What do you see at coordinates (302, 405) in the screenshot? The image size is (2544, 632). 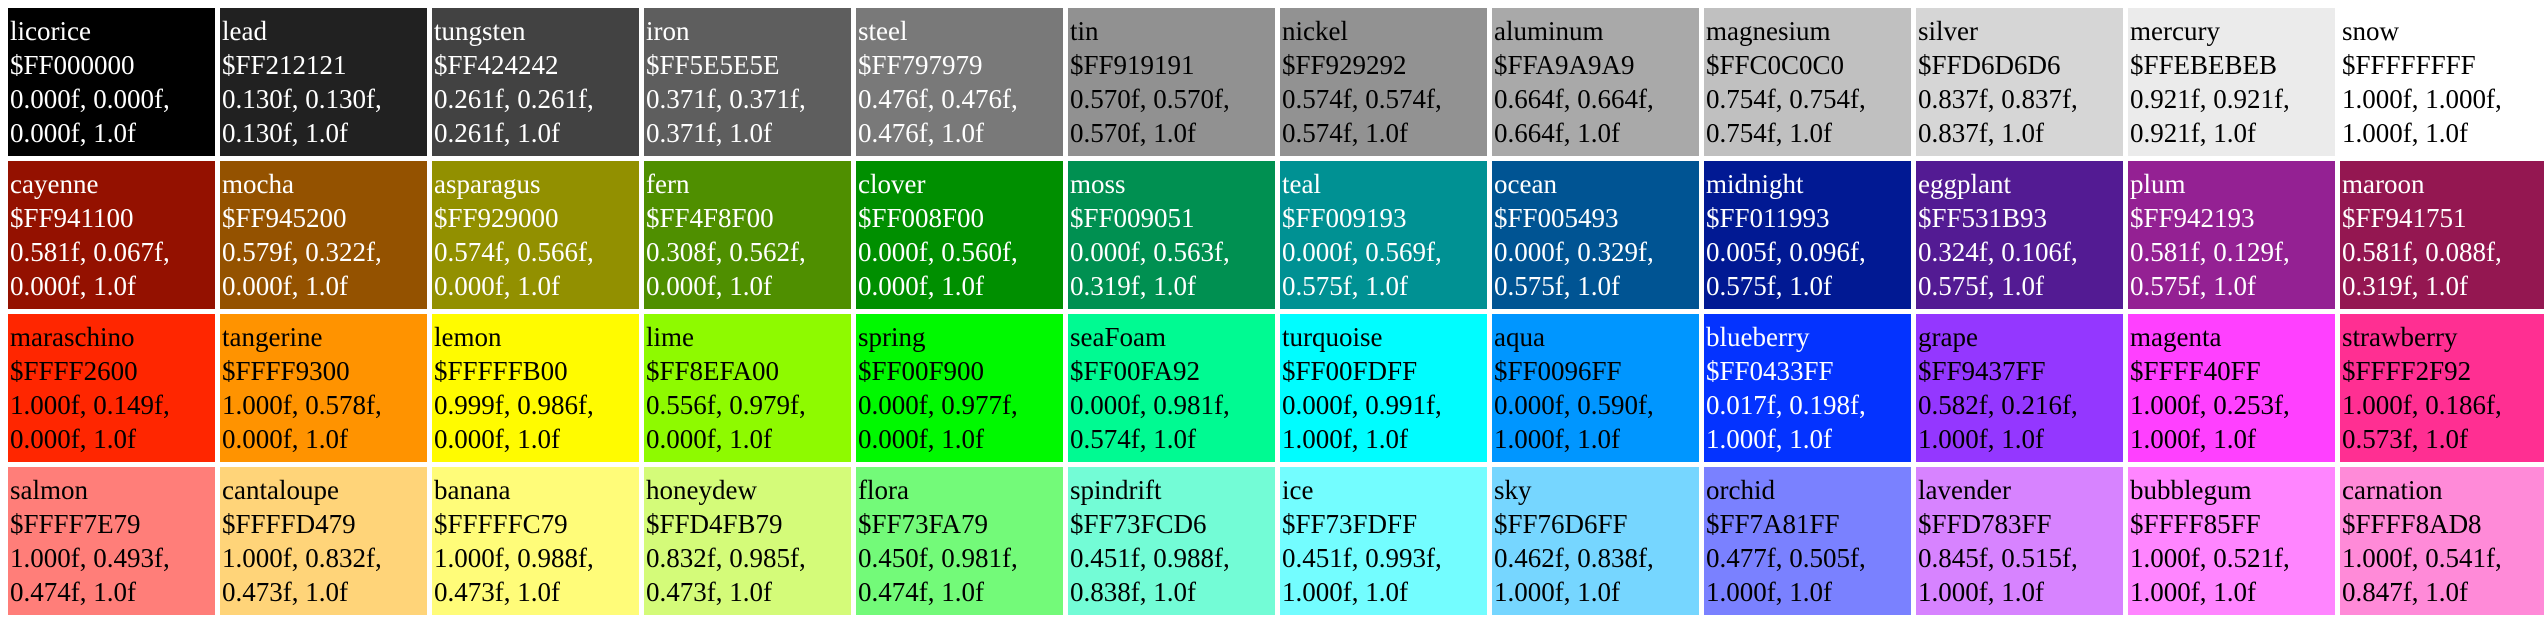 I see `swatch-rgb-line1: 1.000f, 0.578f,` at bounding box center [302, 405].